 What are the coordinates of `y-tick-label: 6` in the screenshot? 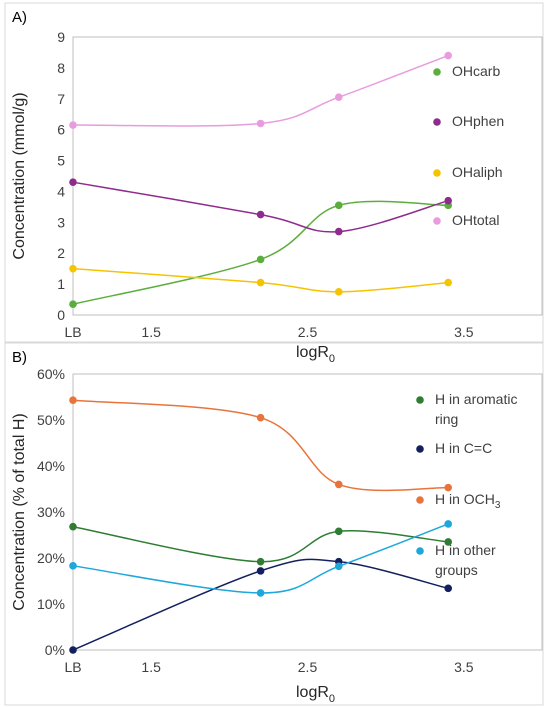 It's located at (61, 130).